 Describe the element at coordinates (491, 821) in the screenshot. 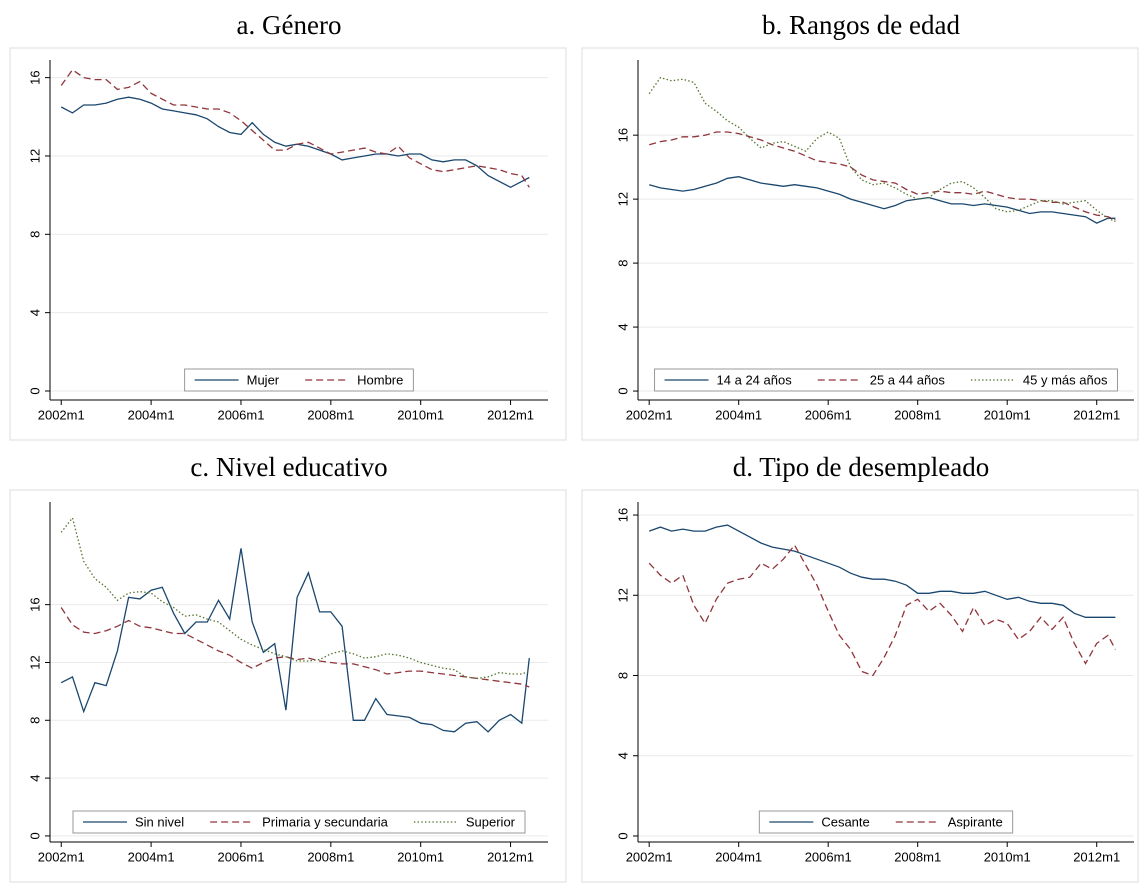

I see `legend-label: Superior` at that location.